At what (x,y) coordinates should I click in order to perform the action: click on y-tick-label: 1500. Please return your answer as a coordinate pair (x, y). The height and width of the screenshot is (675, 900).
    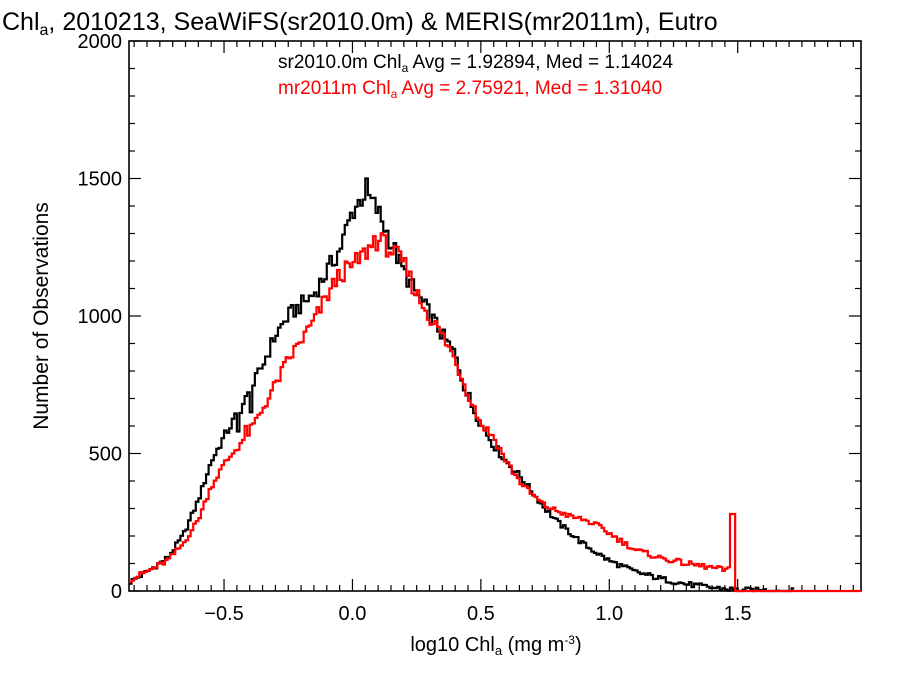
    Looking at the image, I should click on (100, 180).